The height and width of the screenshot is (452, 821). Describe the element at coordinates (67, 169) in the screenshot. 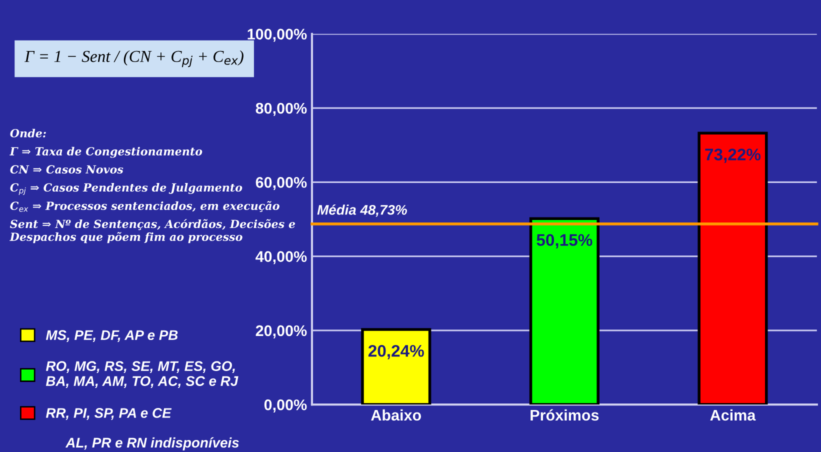

I see `text: CN ⇒ Casos Novos` at that location.